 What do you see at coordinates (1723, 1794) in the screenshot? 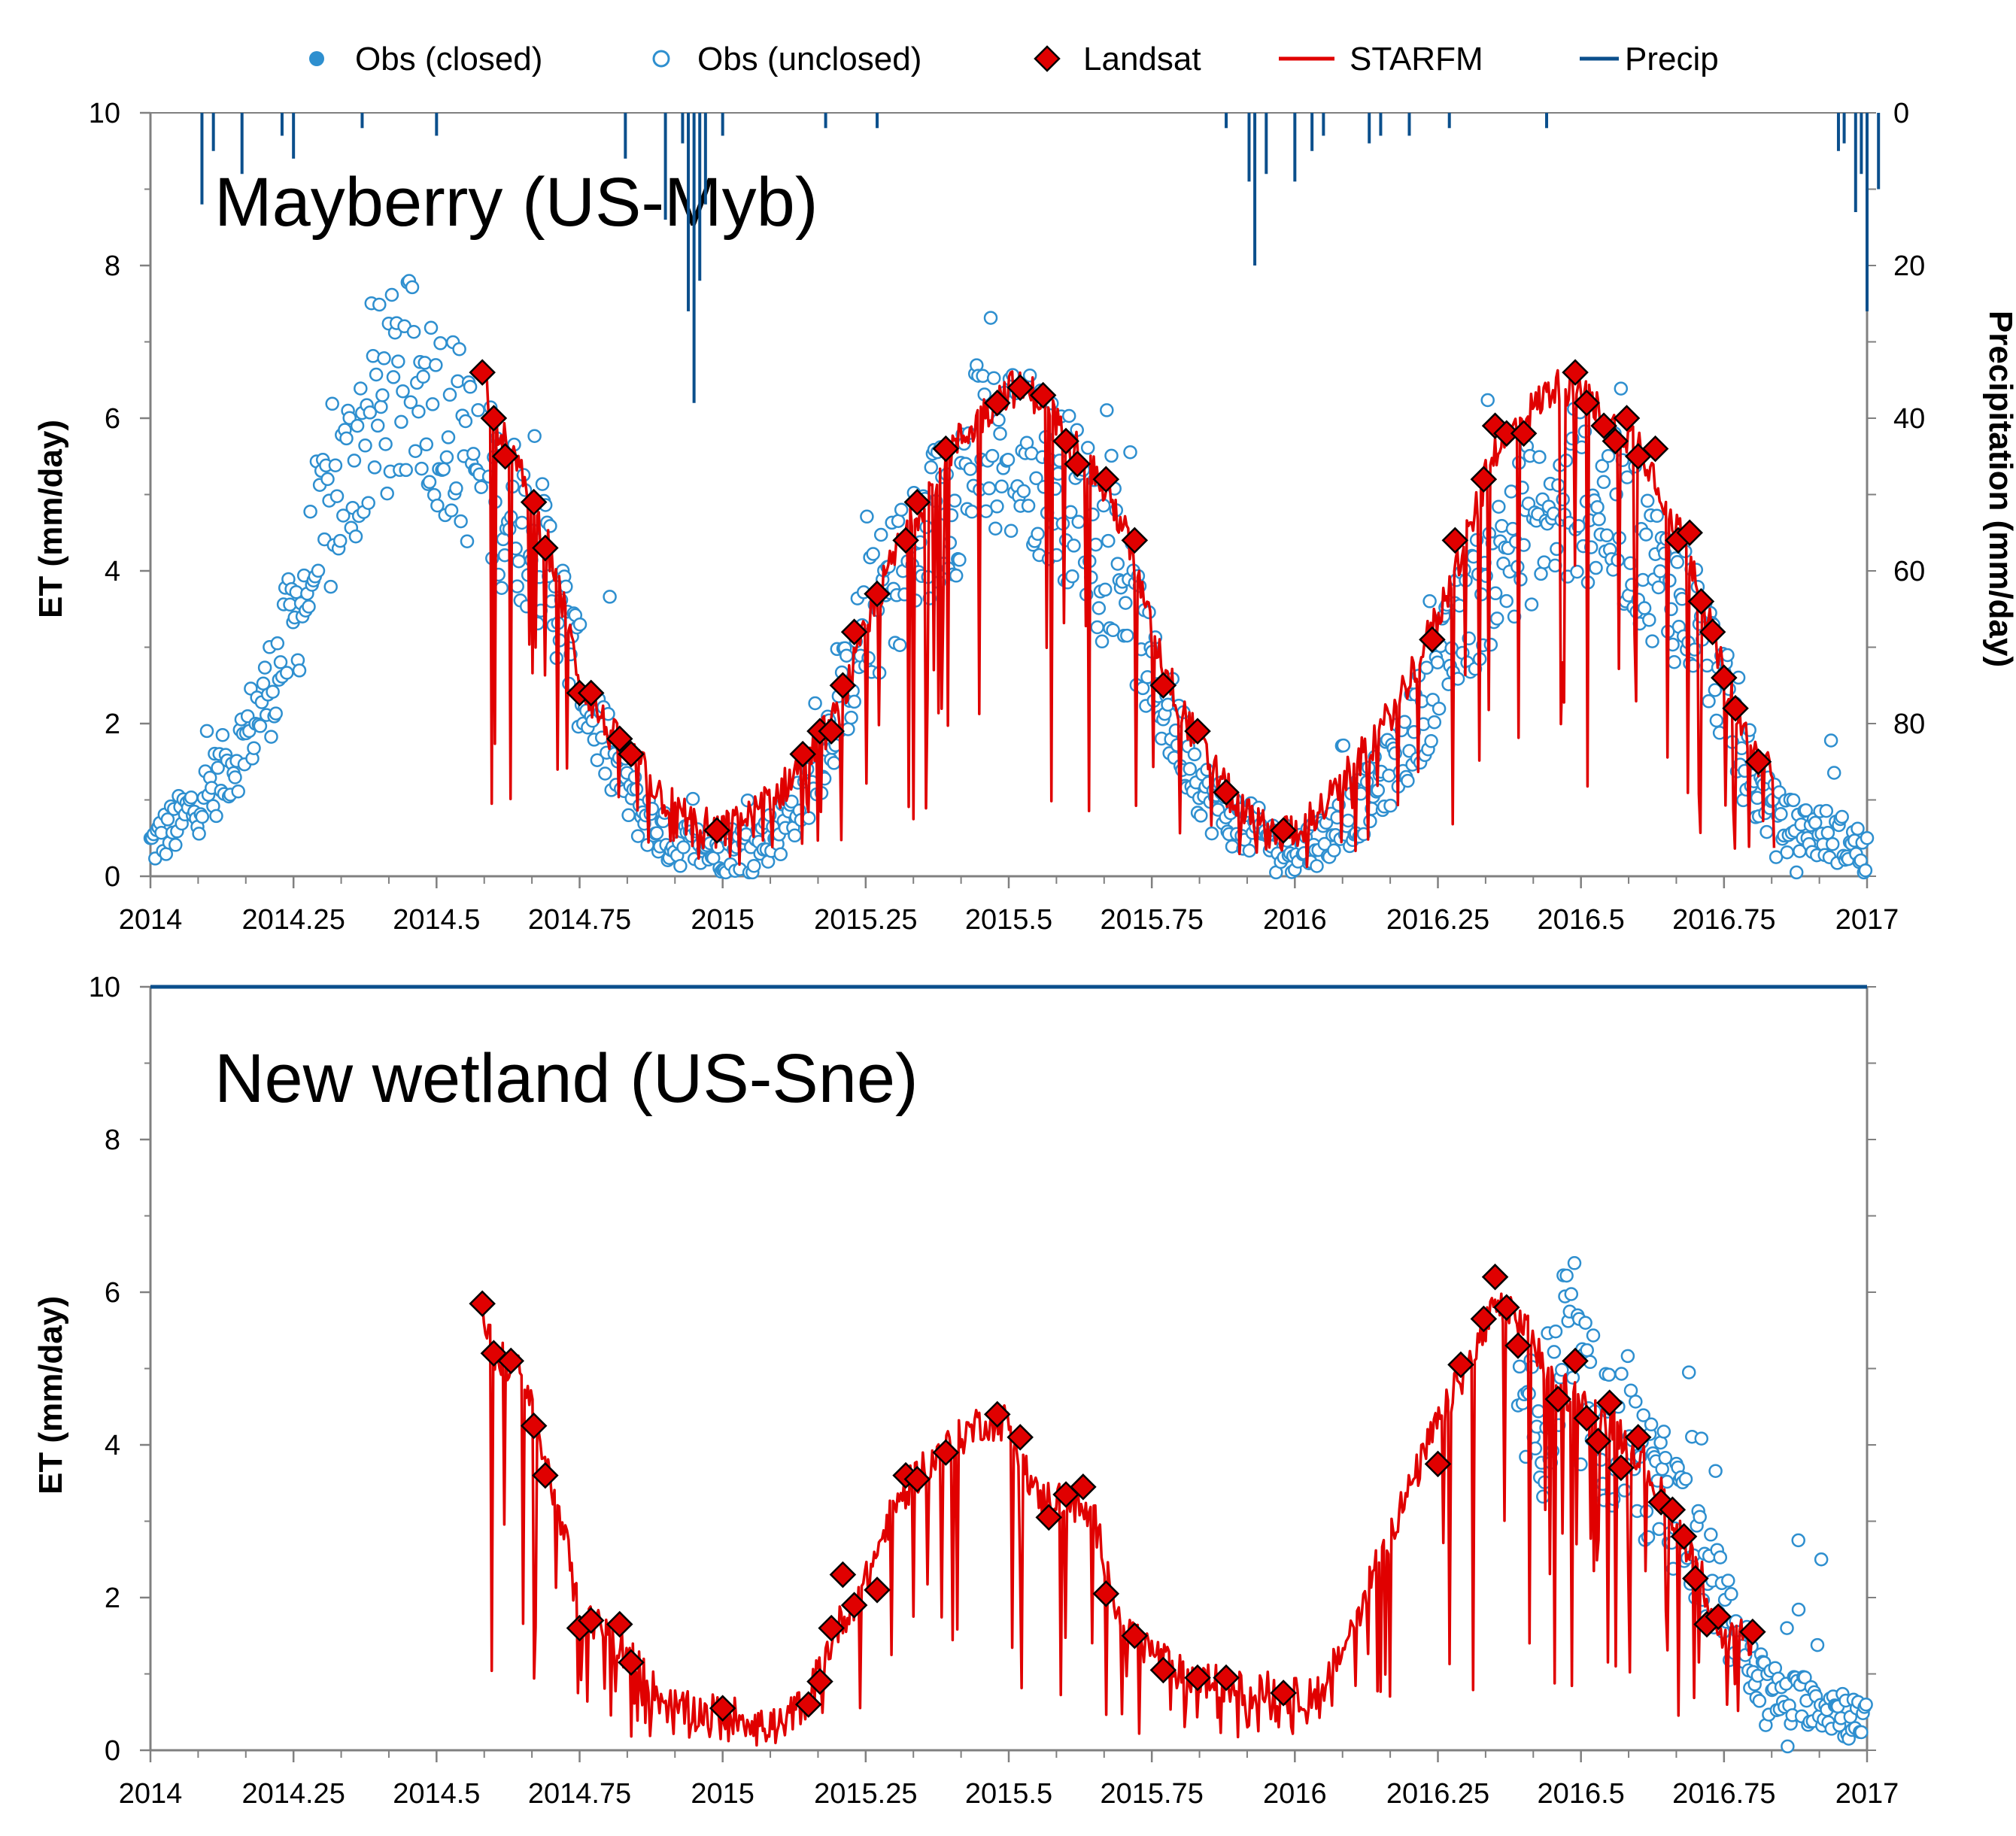
I see `x-tick-label: 2016.75` at bounding box center [1723, 1794].